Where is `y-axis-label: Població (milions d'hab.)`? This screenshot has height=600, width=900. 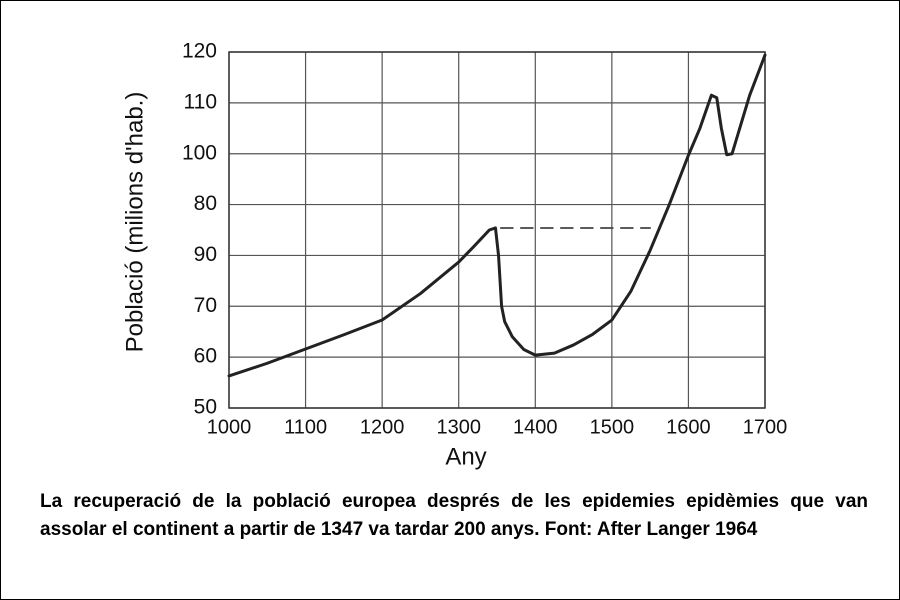
y-axis-label: Població (milions d'hab.) is located at coordinates (134, 222).